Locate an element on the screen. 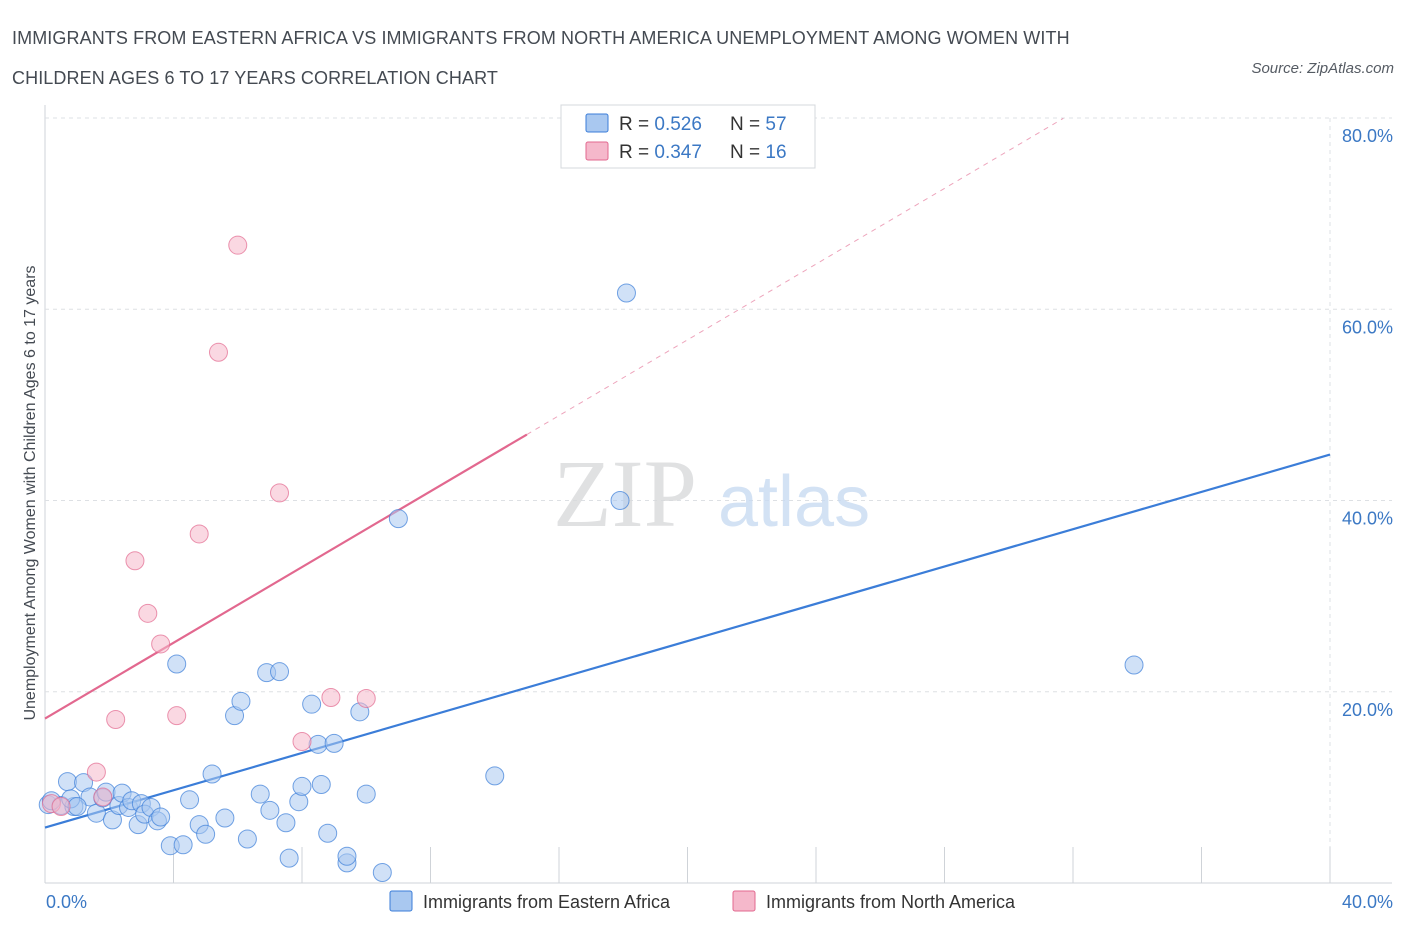  legend-r-value: 0.526 is located at coordinates (678, 124).